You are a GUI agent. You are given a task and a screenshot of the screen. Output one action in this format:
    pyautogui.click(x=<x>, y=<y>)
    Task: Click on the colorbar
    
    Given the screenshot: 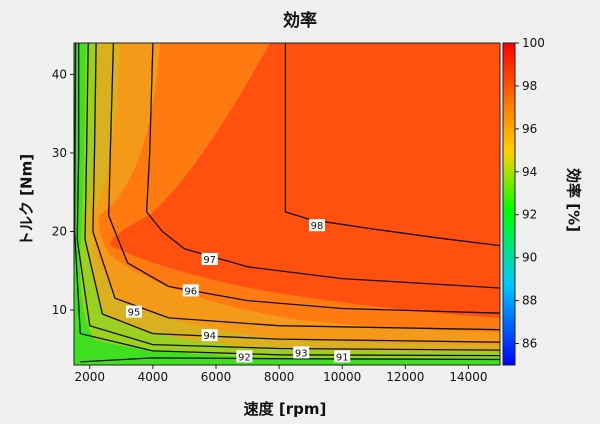 What is the action you would take?
    pyautogui.click(x=509, y=204)
    